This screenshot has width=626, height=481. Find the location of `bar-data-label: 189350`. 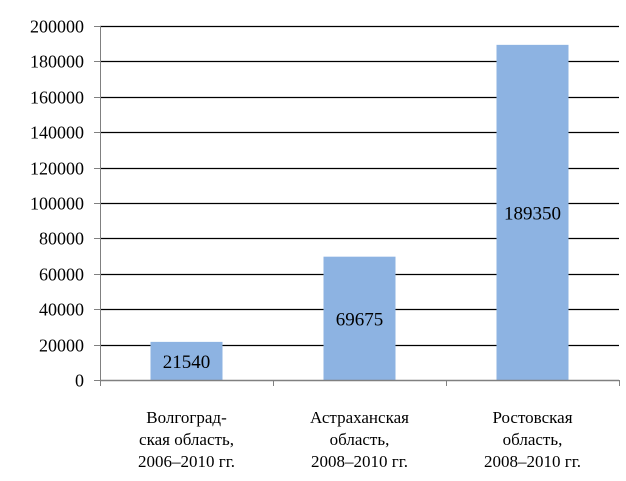

bar-data-label: 189350 is located at coordinates (532, 213).